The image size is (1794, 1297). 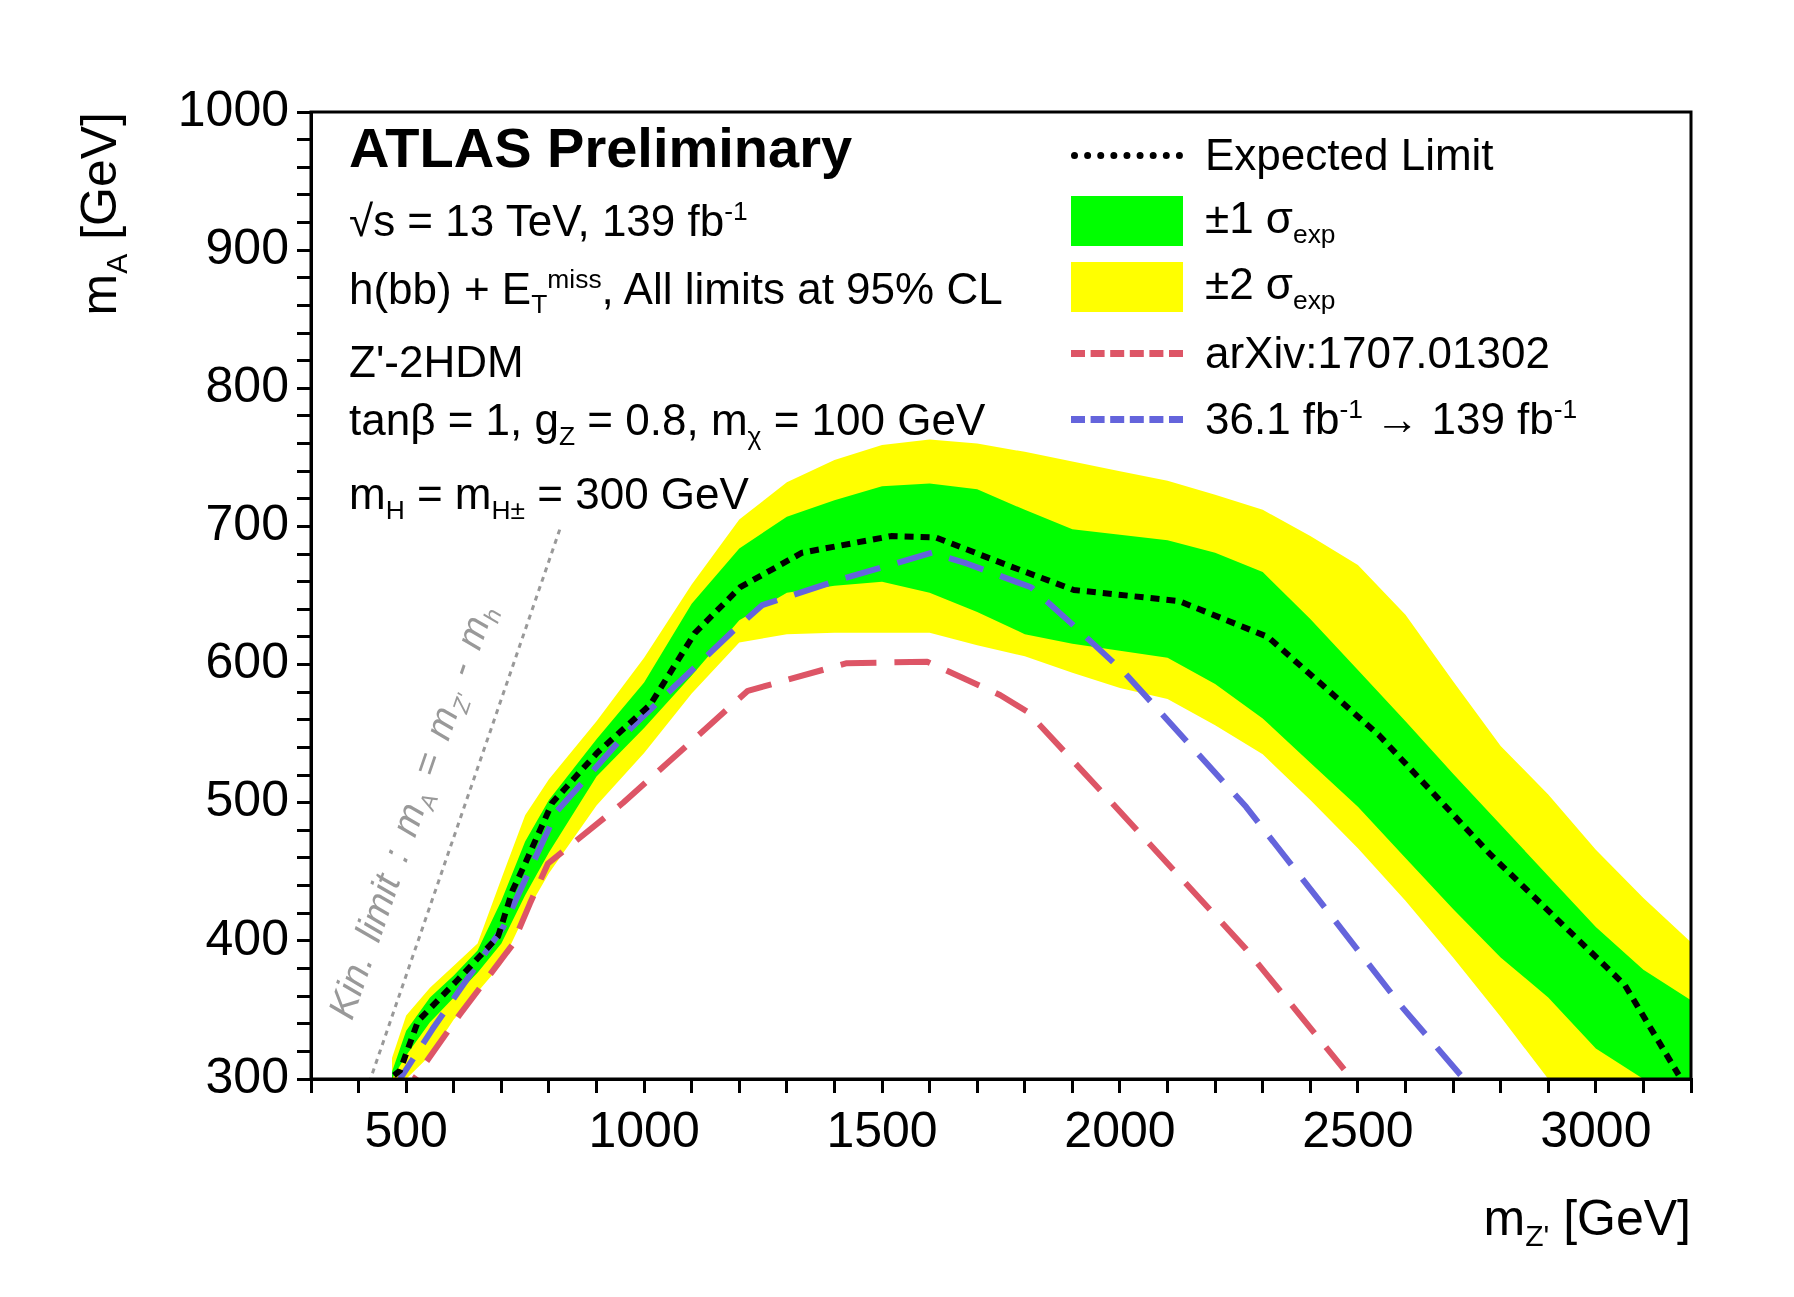 I want to click on x-tick-label: 1000, so click(x=644, y=1129).